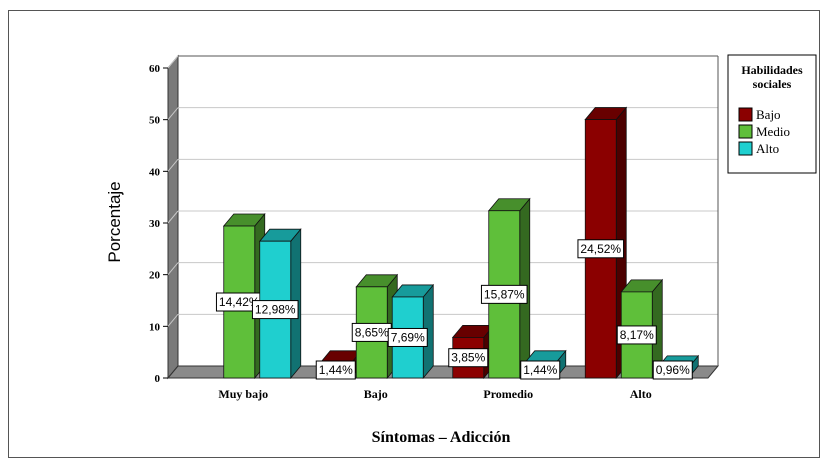 This screenshot has width=822, height=462. I want to click on x-tick-label: Muy bajo, so click(243, 394).